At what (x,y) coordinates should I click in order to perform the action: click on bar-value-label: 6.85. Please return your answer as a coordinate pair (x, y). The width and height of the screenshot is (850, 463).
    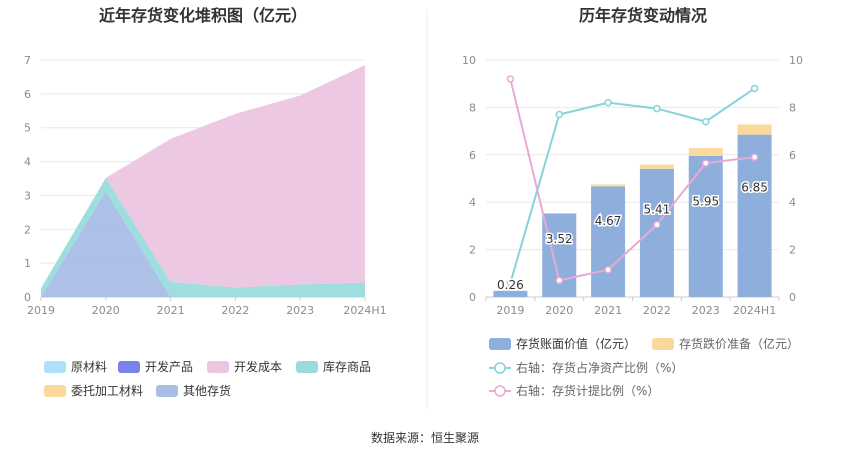
    Looking at the image, I should click on (754, 187).